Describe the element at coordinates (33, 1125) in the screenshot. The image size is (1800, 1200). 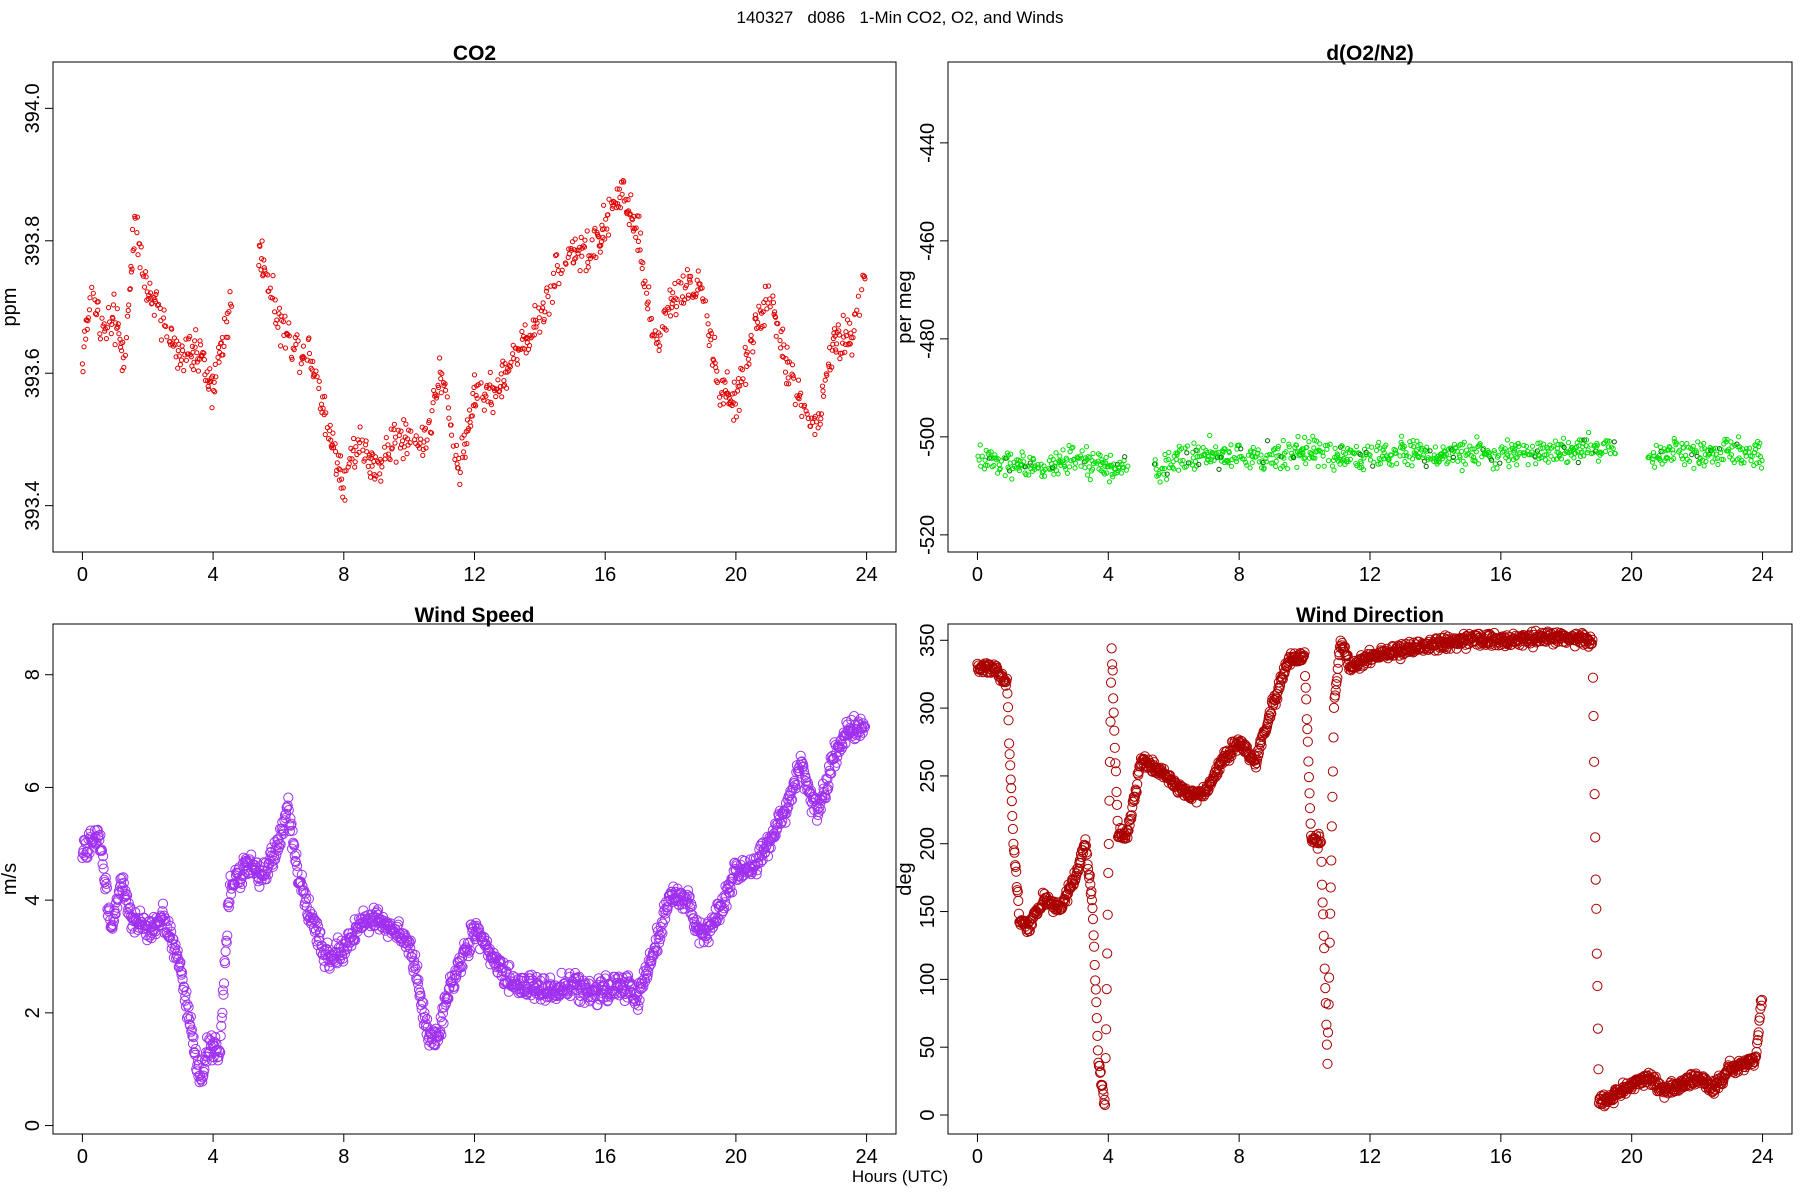
I see `wspd-y-tick-label: 0` at that location.